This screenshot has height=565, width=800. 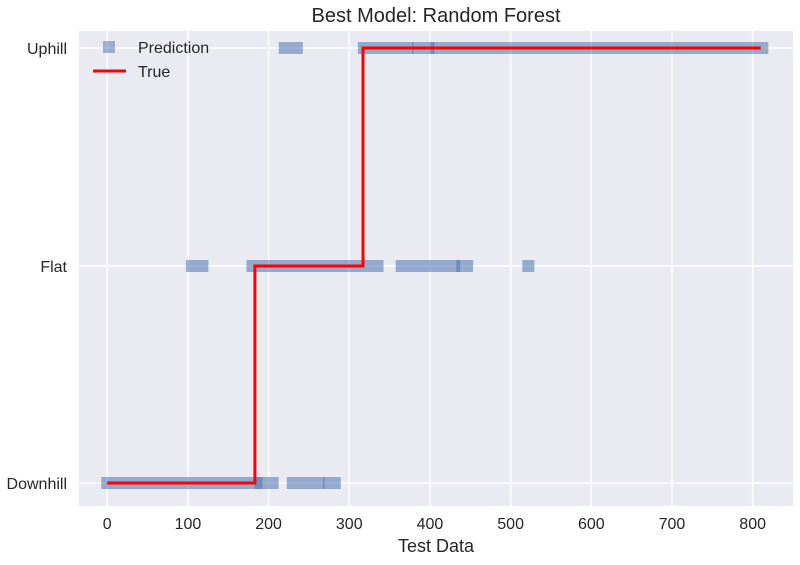 What do you see at coordinates (151, 60) in the screenshot?
I see `legend: Prediction True` at bounding box center [151, 60].